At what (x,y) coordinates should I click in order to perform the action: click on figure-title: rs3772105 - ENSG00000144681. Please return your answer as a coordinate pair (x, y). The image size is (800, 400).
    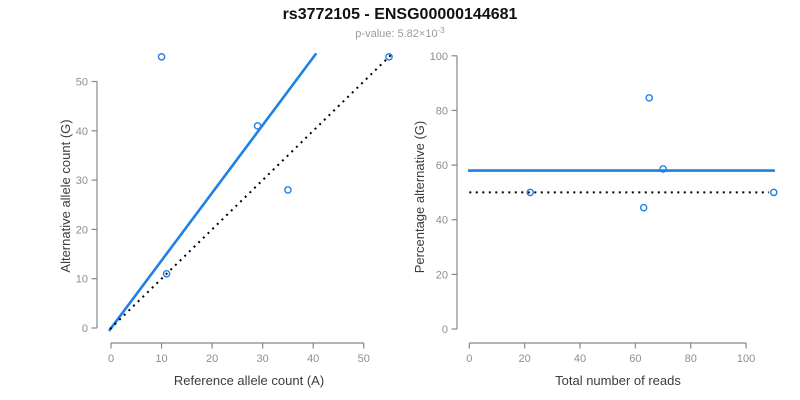
    Looking at the image, I should click on (400, 14).